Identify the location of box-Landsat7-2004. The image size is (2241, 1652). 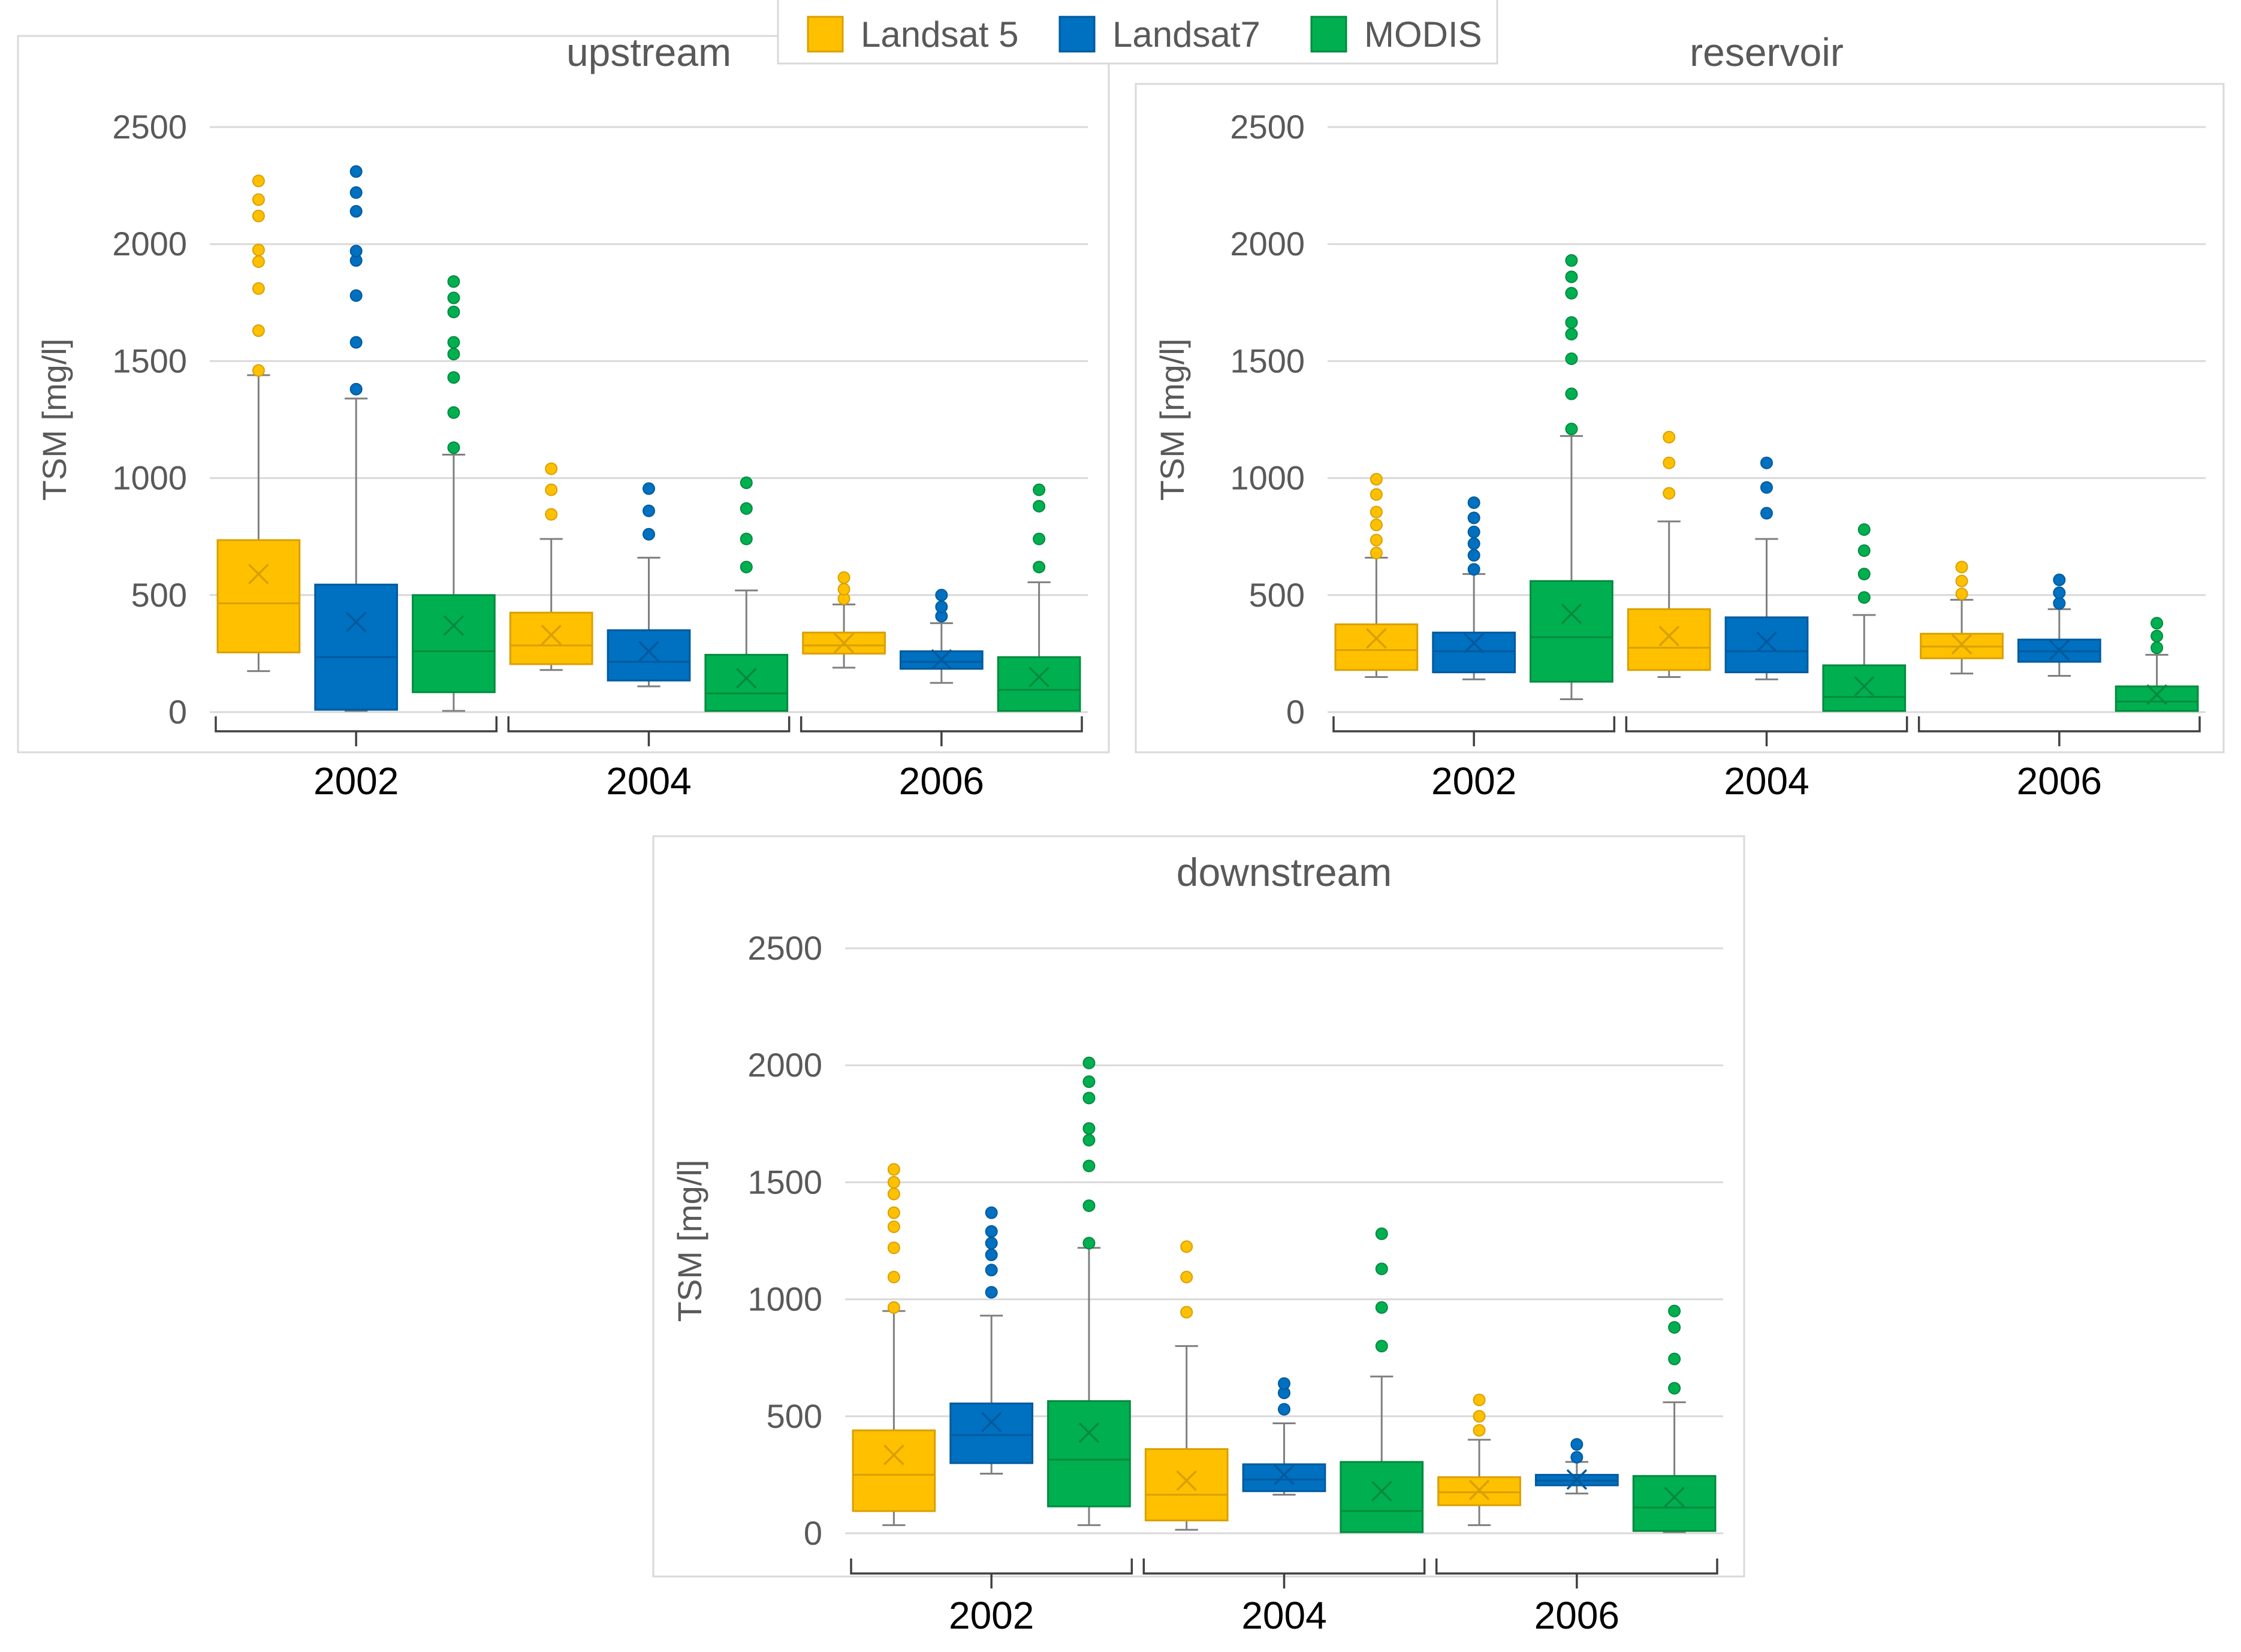
(1766, 568).